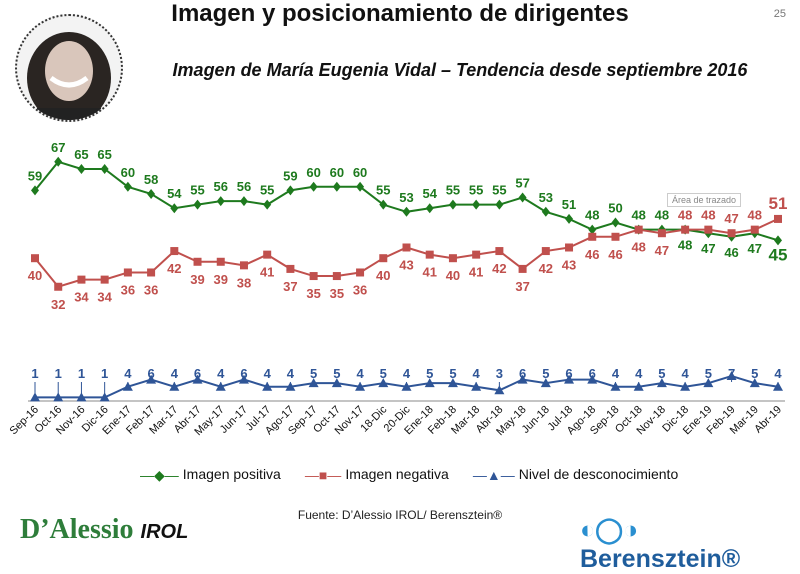  I want to click on data-label: 46, so click(592, 254).